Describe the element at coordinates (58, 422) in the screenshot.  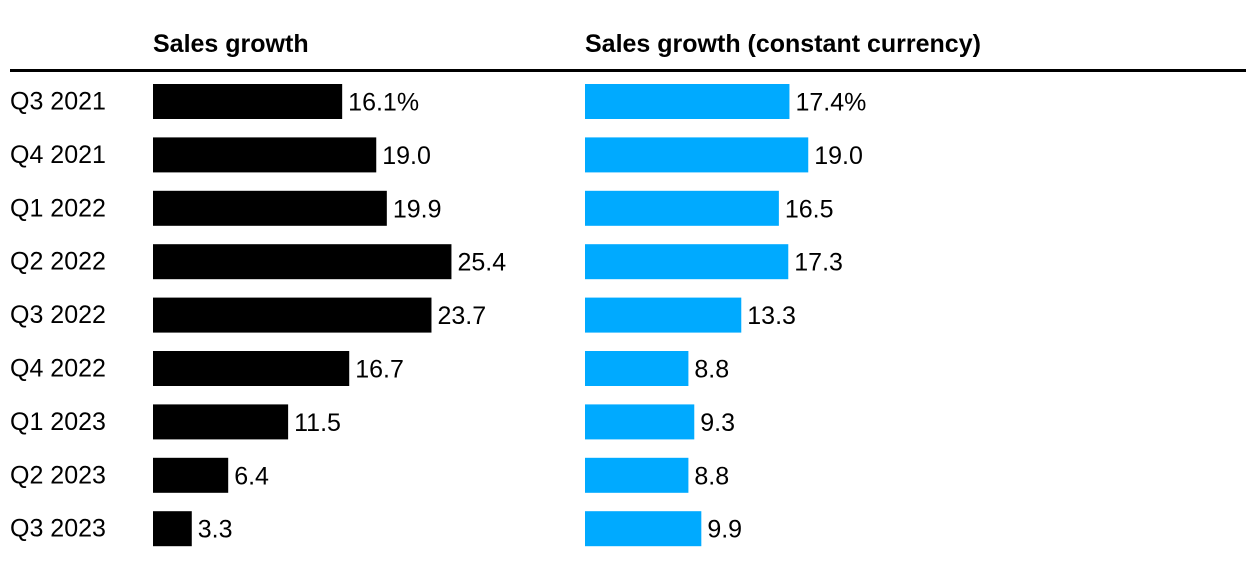
I see `category-label: Q1 2023` at that location.